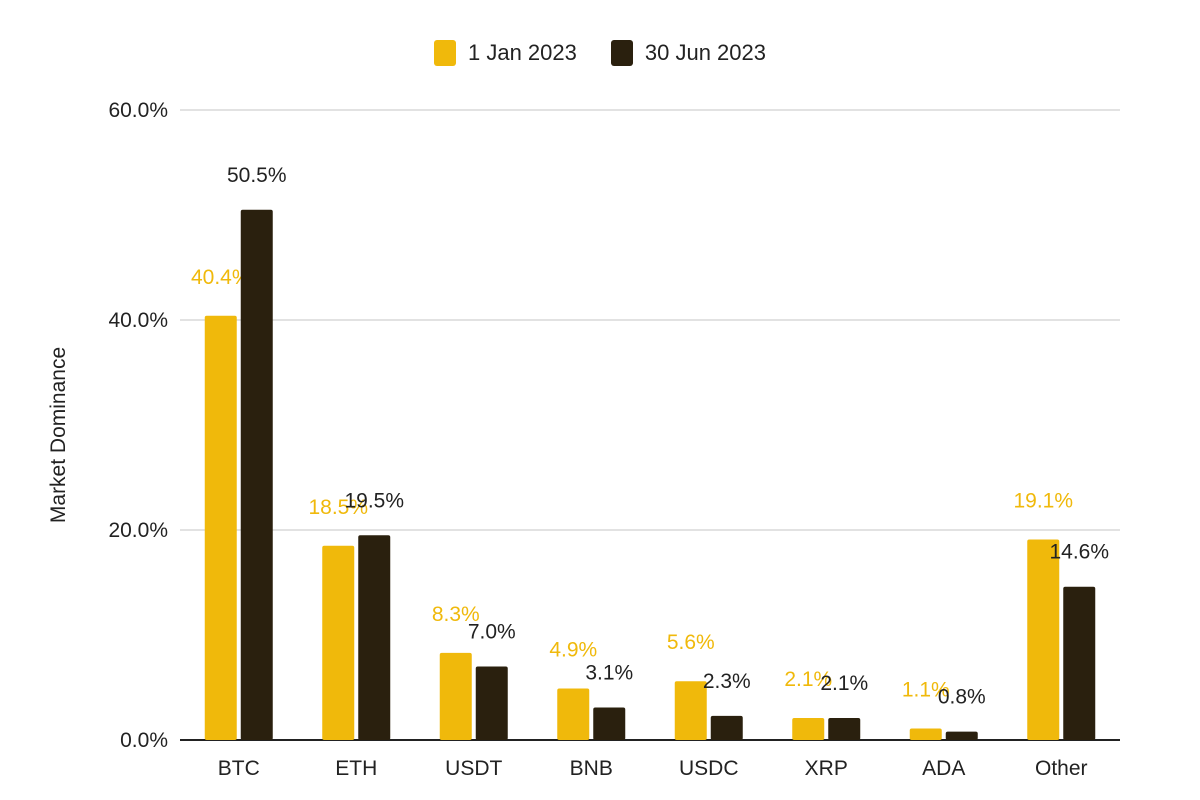 The width and height of the screenshot is (1200, 800). What do you see at coordinates (705, 52) in the screenshot?
I see `legend-label-series-2: 30 Jun 2023` at bounding box center [705, 52].